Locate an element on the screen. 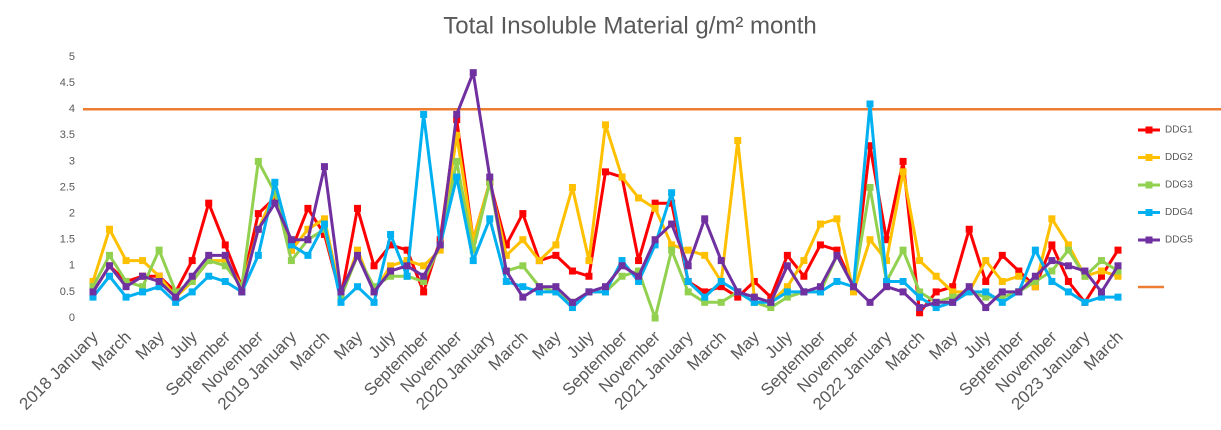 Image resolution: width=1221 pixels, height=430 pixels. x-tick-label: 2018 January is located at coordinates (59, 370).